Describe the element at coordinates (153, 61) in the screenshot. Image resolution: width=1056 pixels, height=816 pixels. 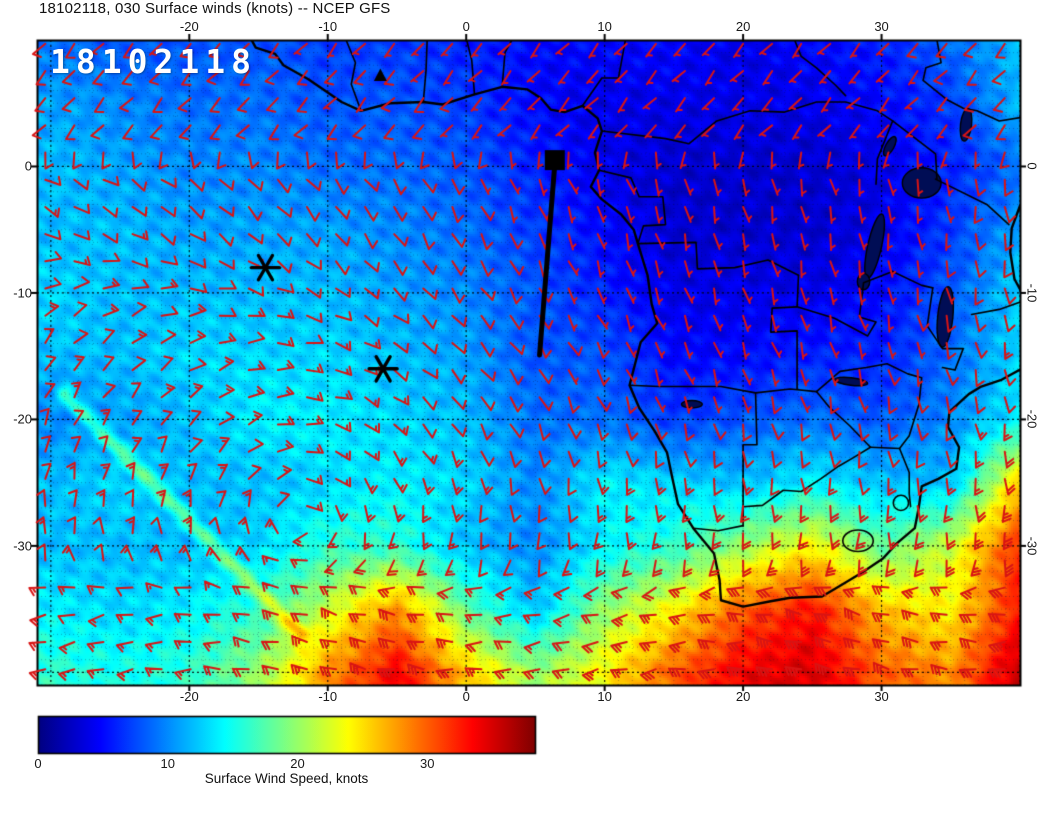
I see `timestamp-overlay: 18102118` at that location.